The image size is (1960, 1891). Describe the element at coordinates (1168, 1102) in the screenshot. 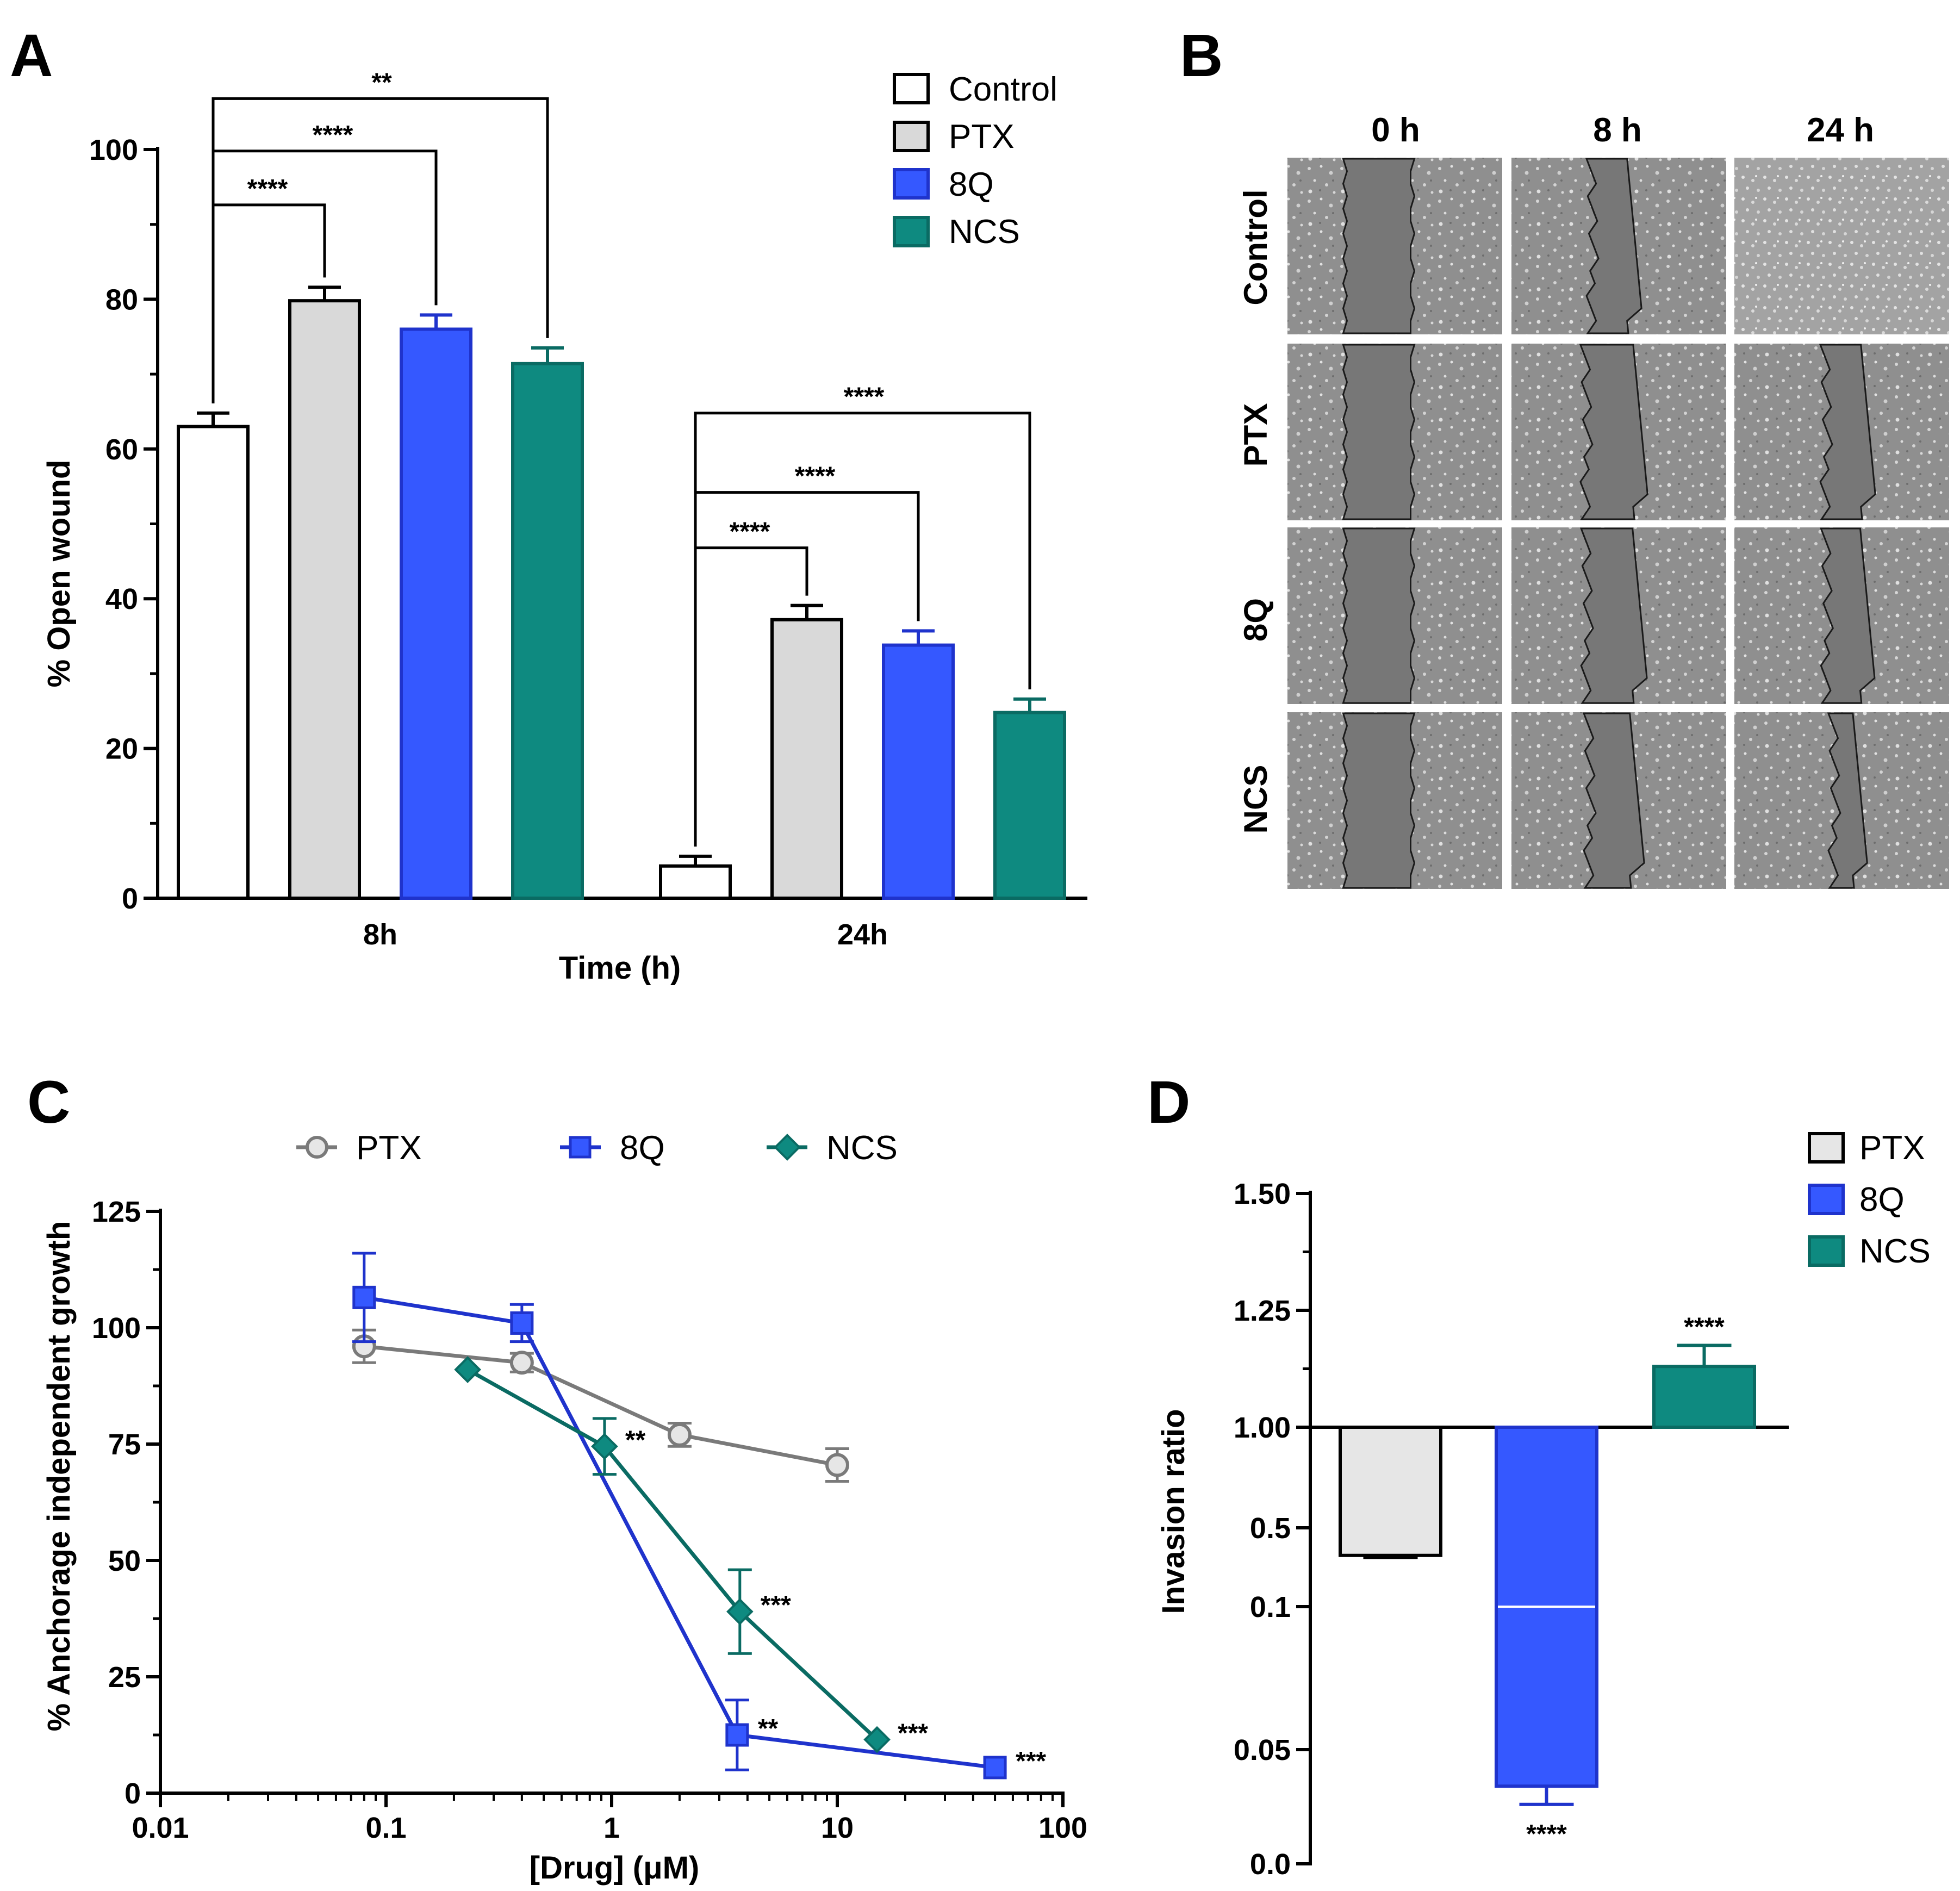

I see `panel-letter-d: D` at that location.